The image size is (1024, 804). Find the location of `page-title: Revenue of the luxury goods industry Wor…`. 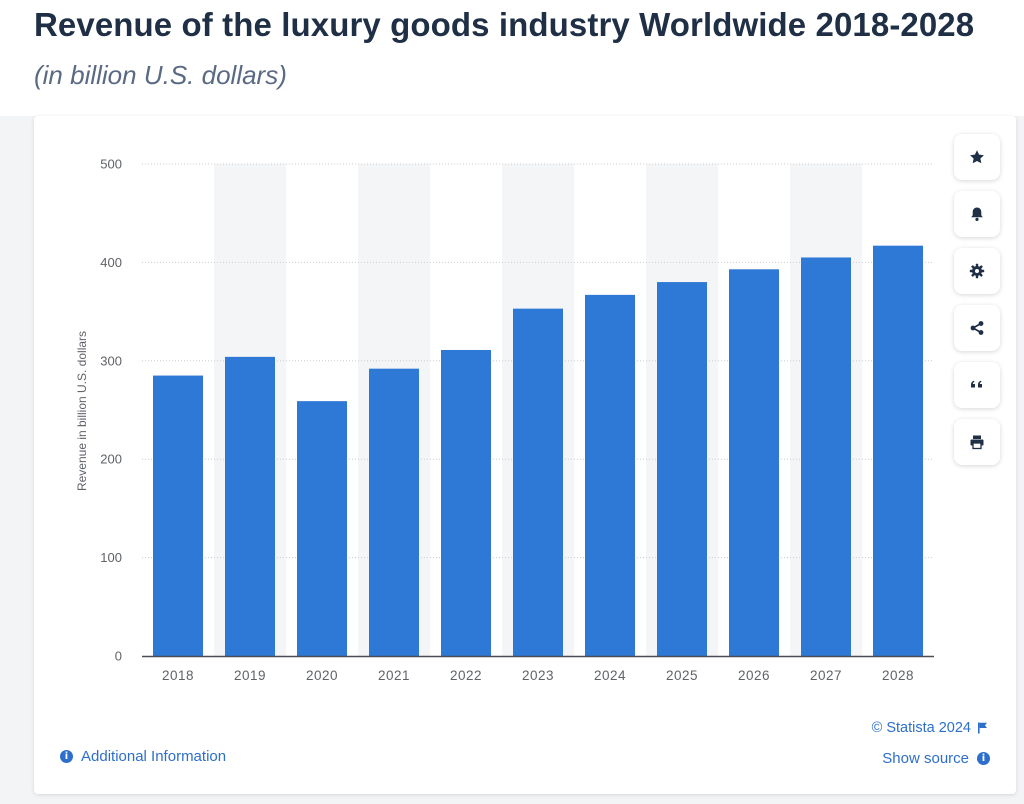

page-title: Revenue of the luxury goods industry Wor… is located at coordinates (504, 24).